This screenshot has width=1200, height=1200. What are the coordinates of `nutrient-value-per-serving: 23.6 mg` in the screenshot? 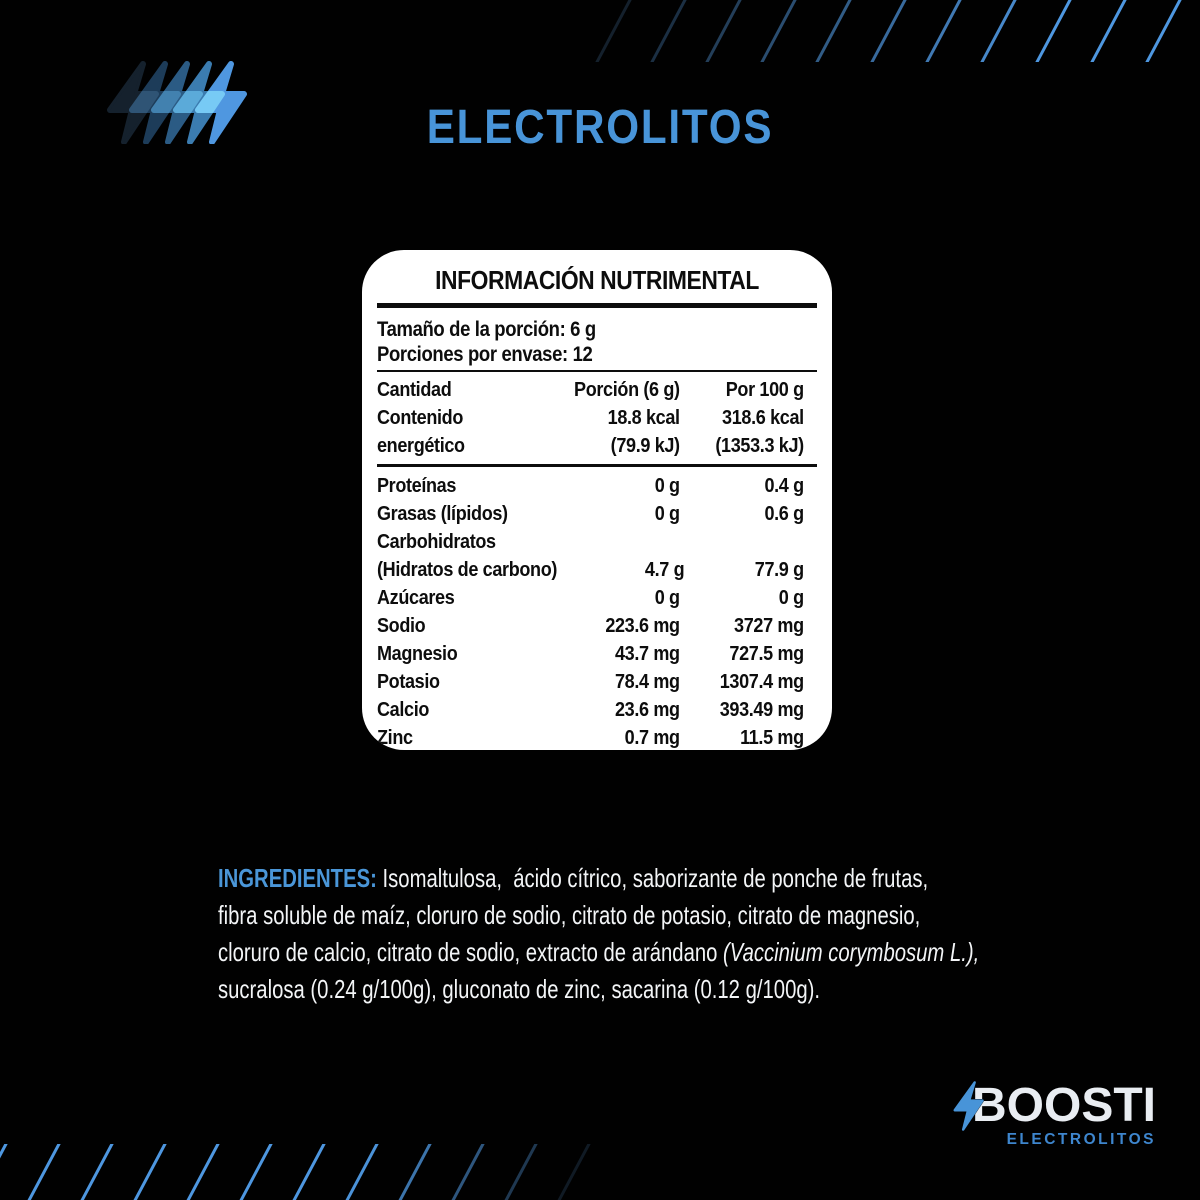 It's located at (647, 709).